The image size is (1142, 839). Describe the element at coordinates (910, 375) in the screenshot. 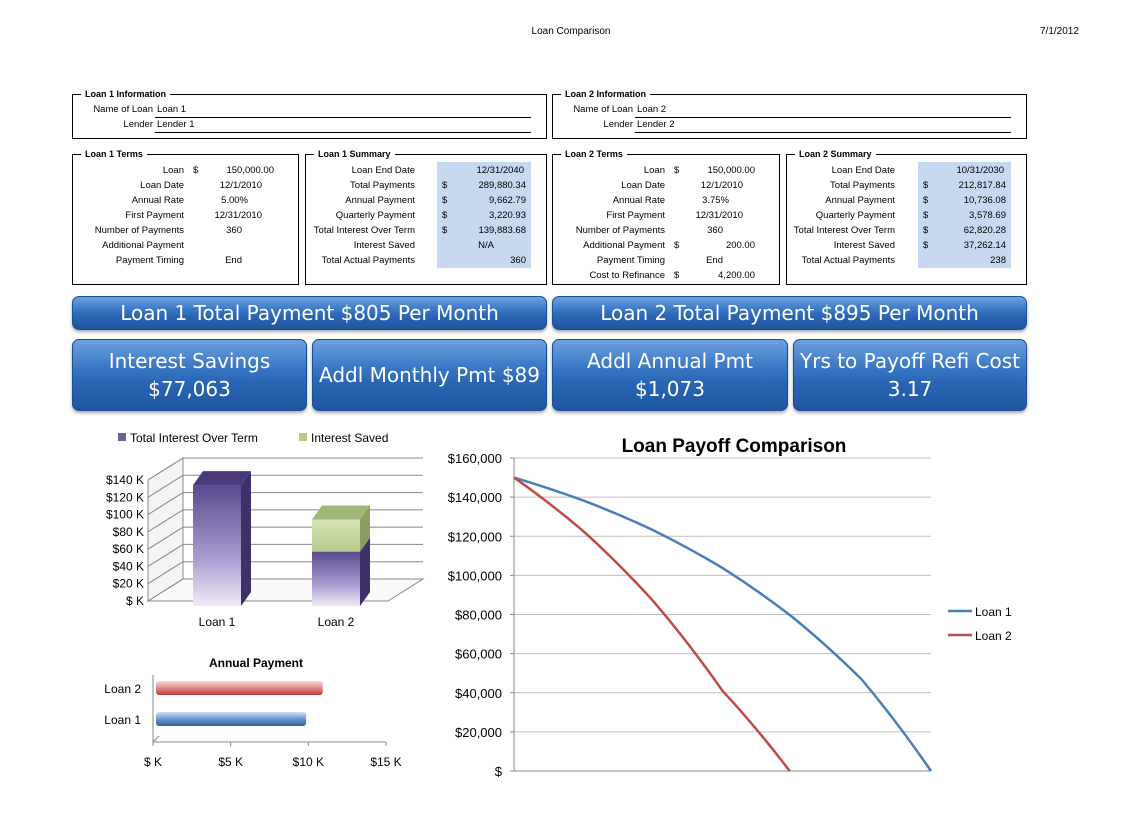

I see `yrs-payoff-card: Yrs to Payoff Refi Cost 3.17` at that location.